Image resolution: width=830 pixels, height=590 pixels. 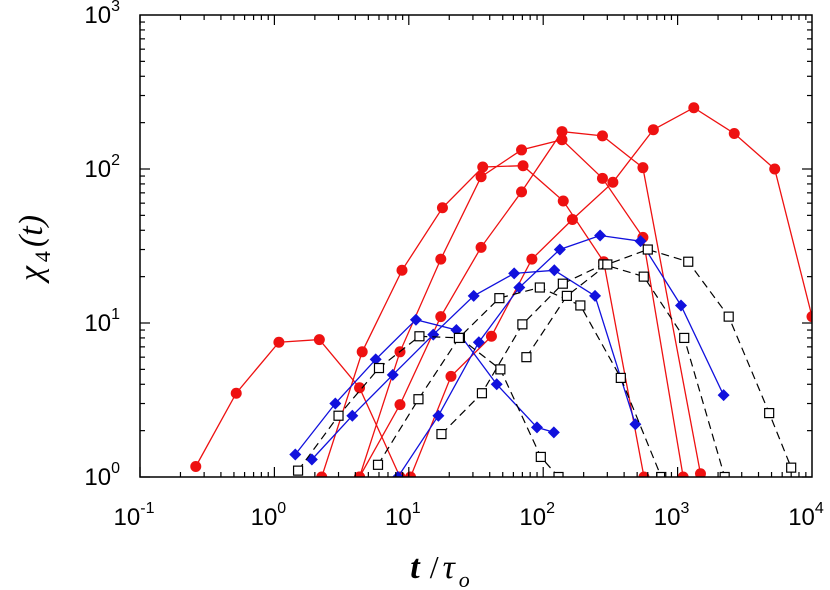 I want to click on y-tick-label-0: 10⁰, so click(x=102, y=475).